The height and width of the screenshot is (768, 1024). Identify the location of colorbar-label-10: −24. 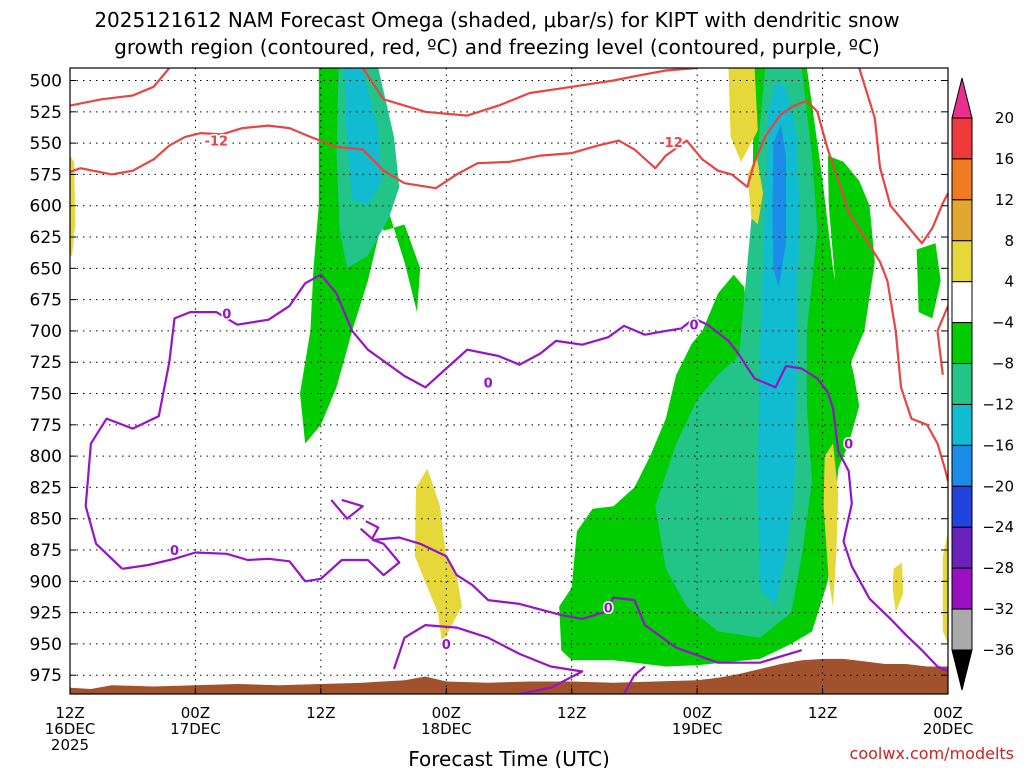
(998, 527).